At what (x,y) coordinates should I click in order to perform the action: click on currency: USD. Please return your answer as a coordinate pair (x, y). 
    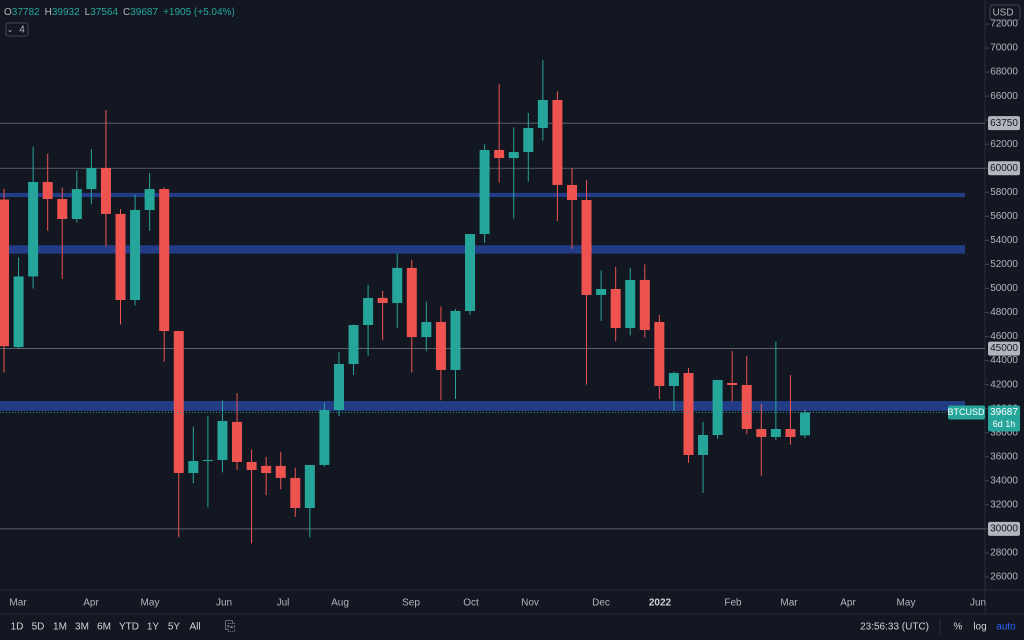
    Looking at the image, I should click on (1002, 13).